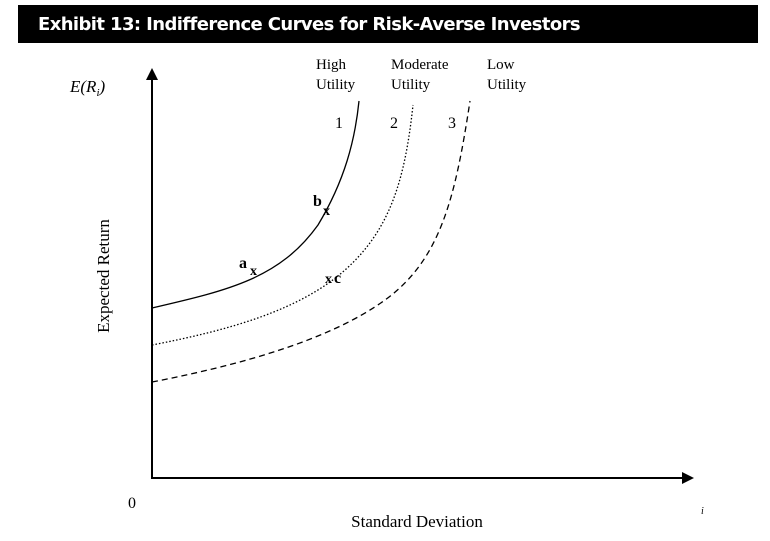 The image size is (770, 541). Describe the element at coordinates (394, 123) in the screenshot. I see `curve-2-number: 2` at that location.